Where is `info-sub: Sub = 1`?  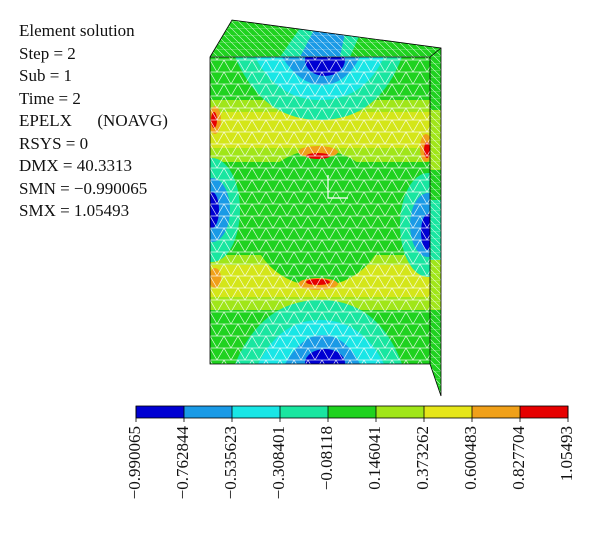 info-sub: Sub = 1 is located at coordinates (46, 75).